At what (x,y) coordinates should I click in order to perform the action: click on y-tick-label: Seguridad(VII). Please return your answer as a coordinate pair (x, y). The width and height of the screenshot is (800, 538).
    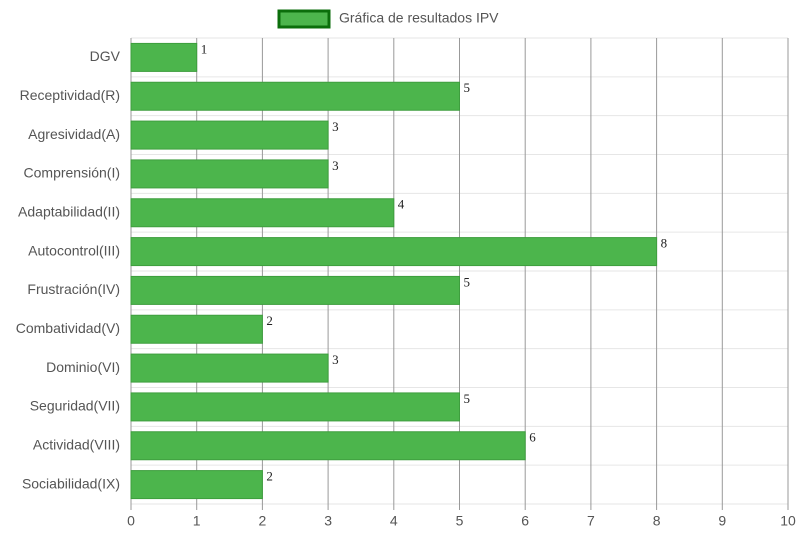
    Looking at the image, I should click on (75, 406).